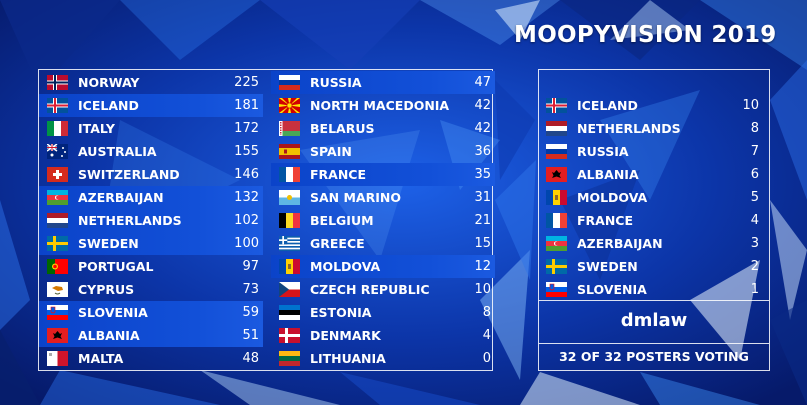 The image size is (807, 405). What do you see at coordinates (289, 105) in the screenshot?
I see `north-macedonia-flag-icon` at bounding box center [289, 105].